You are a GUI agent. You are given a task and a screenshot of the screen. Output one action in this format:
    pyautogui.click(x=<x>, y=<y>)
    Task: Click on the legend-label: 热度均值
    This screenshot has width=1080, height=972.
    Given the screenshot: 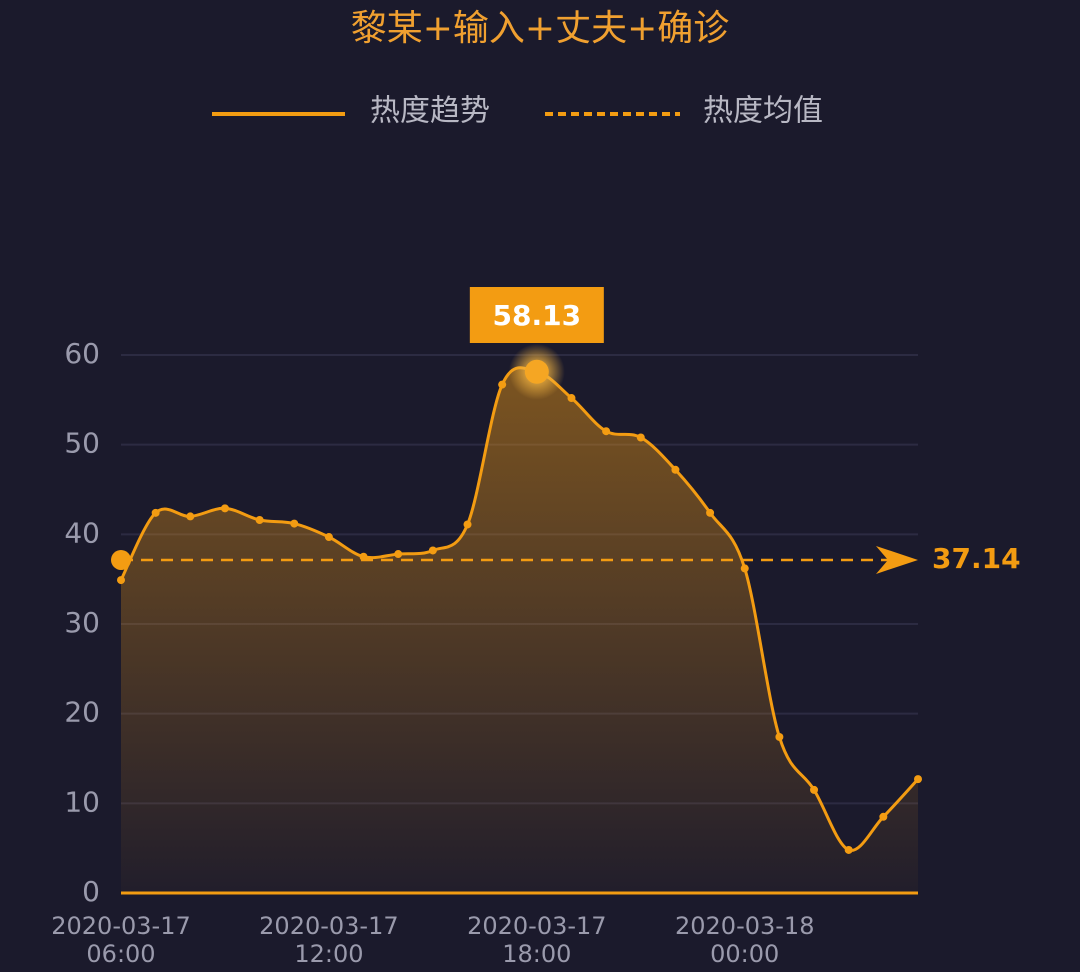 What is the action you would take?
    pyautogui.click(x=763, y=111)
    